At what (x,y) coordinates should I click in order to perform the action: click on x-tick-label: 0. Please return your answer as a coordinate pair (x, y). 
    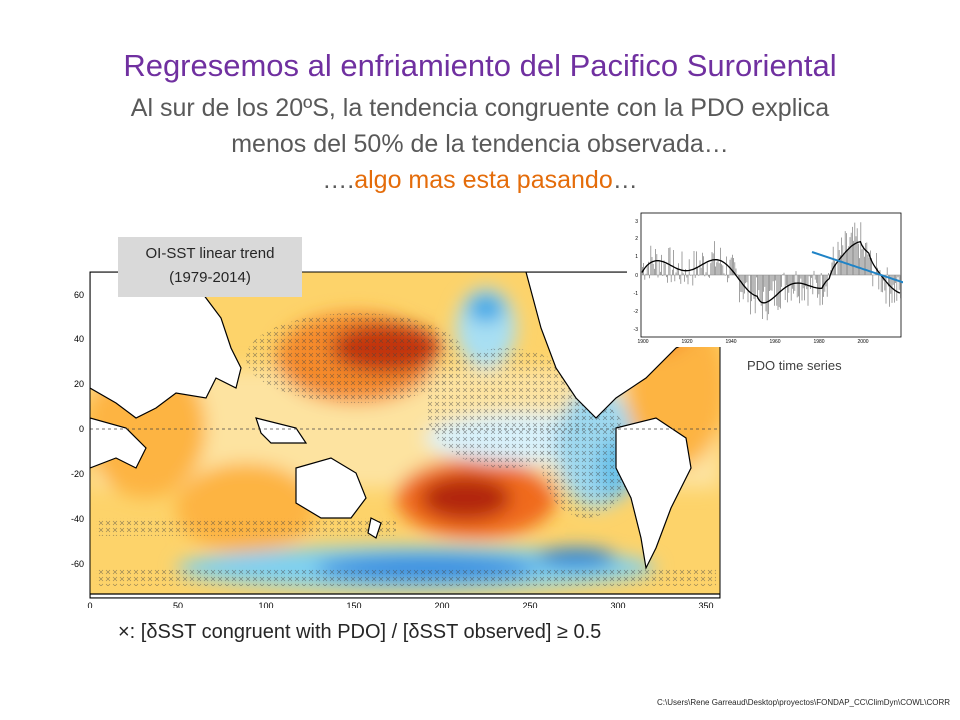
    Looking at the image, I should click on (89, 604).